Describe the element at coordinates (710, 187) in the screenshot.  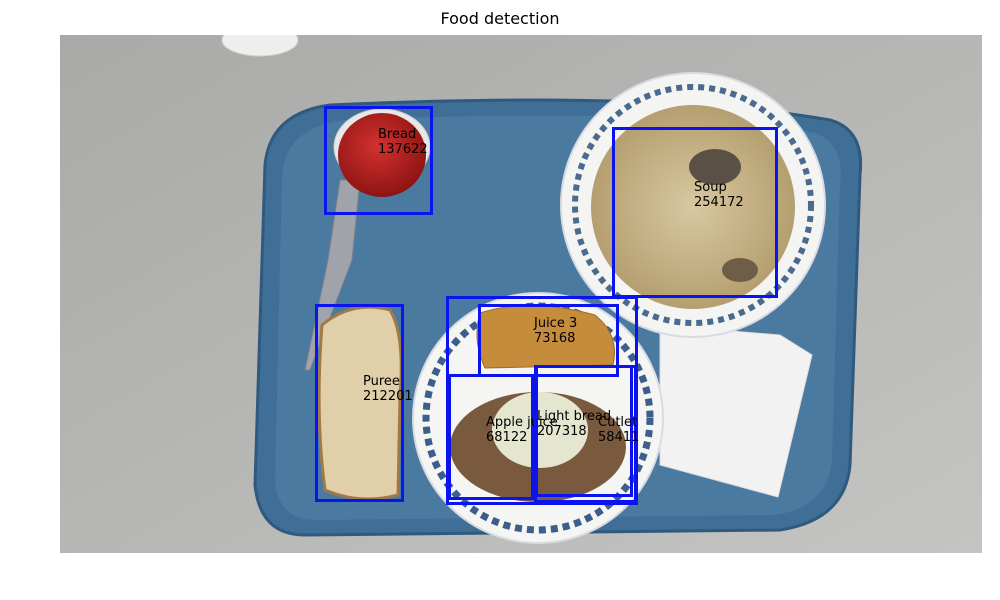
I see `detection-label: Soup` at that location.